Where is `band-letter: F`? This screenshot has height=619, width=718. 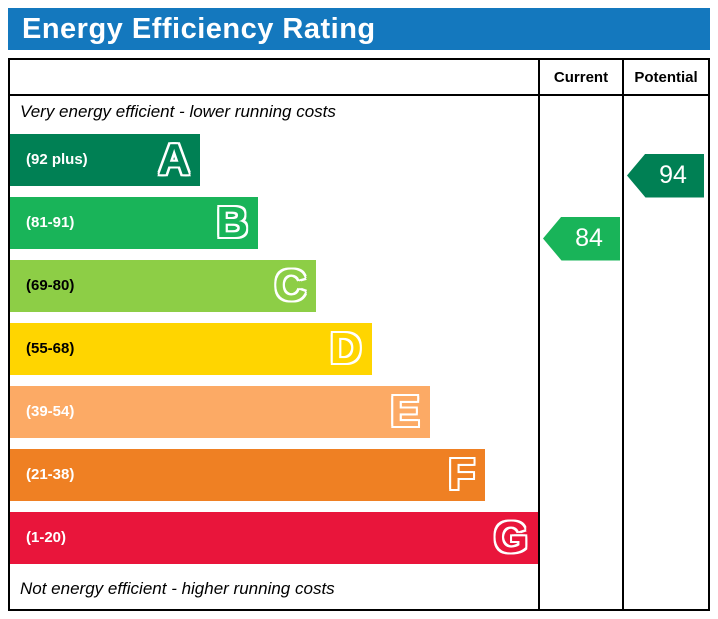 band-letter: F is located at coordinates (461, 474).